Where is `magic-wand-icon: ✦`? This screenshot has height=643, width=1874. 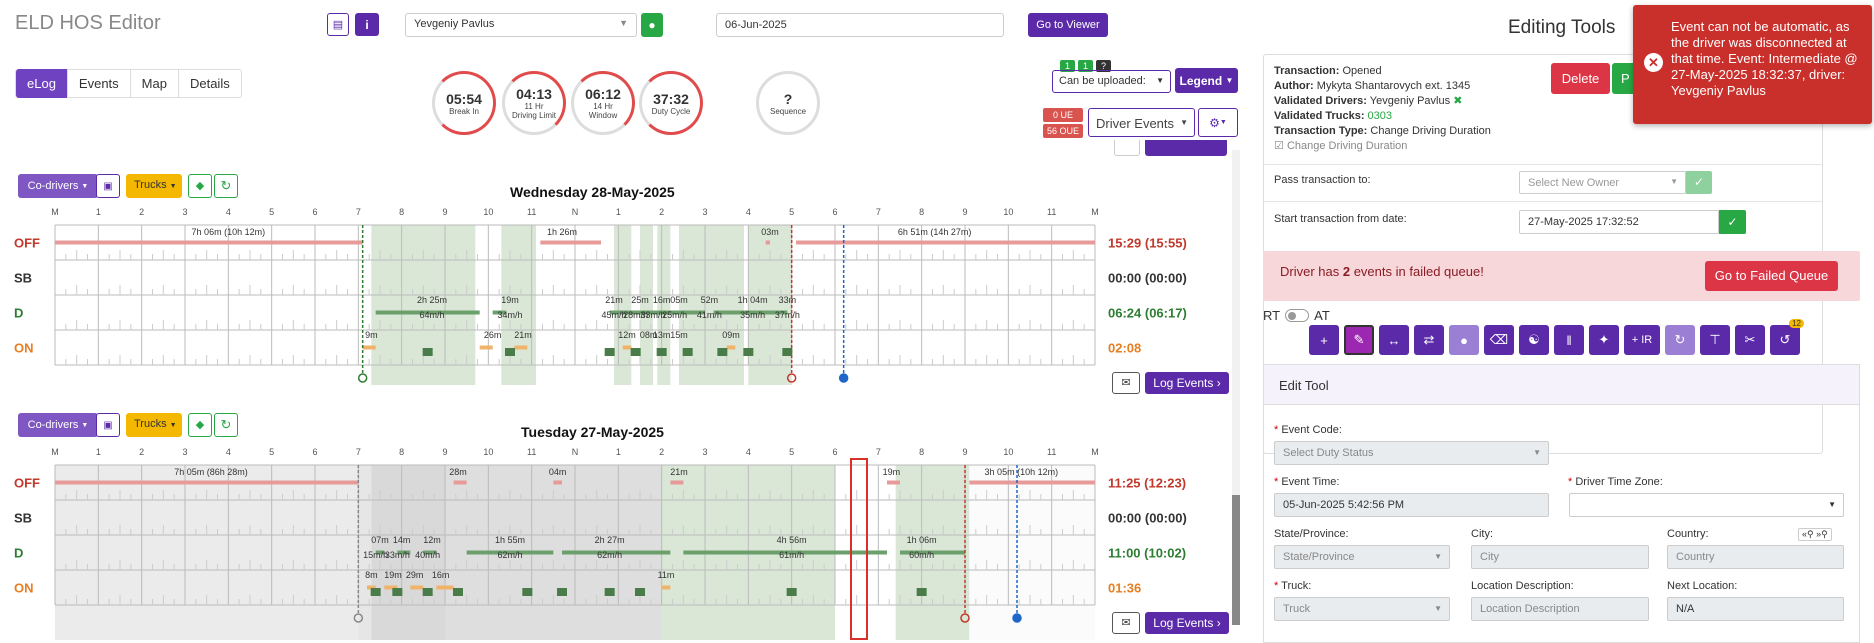 magic-wand-icon: ✦ is located at coordinates (1604, 340).